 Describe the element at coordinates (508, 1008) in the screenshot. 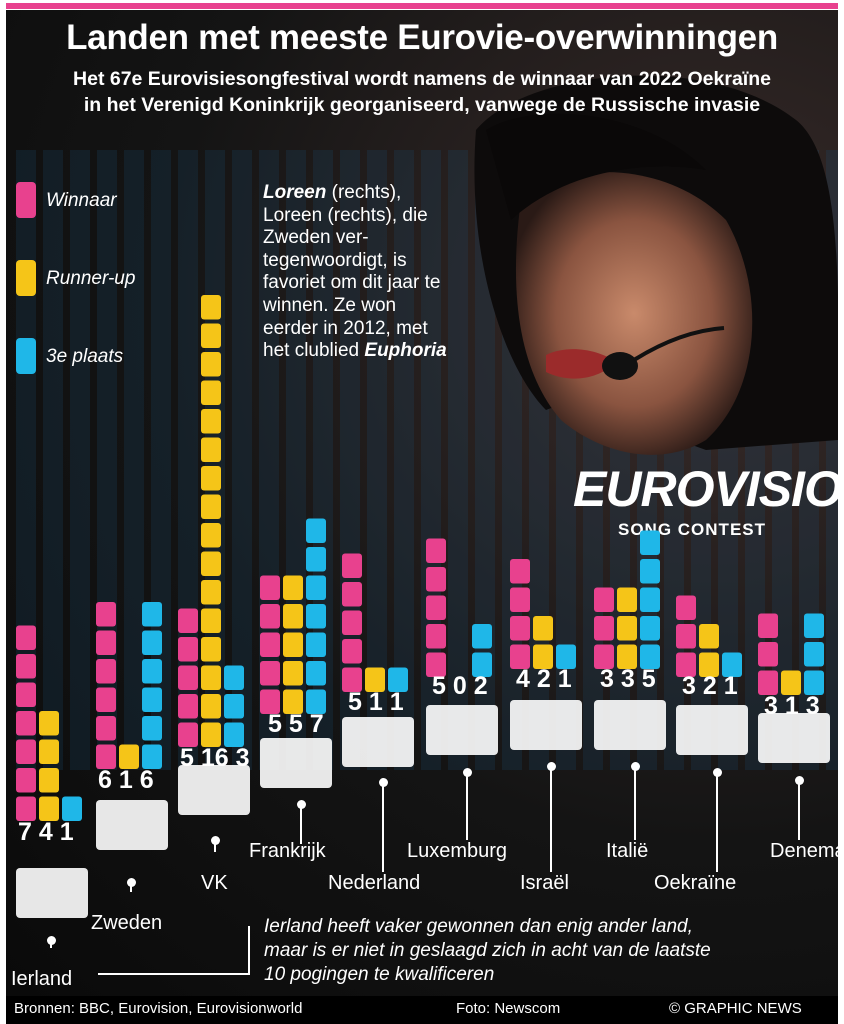

I see `footer-photo-credit: Foto: Newscom` at that location.